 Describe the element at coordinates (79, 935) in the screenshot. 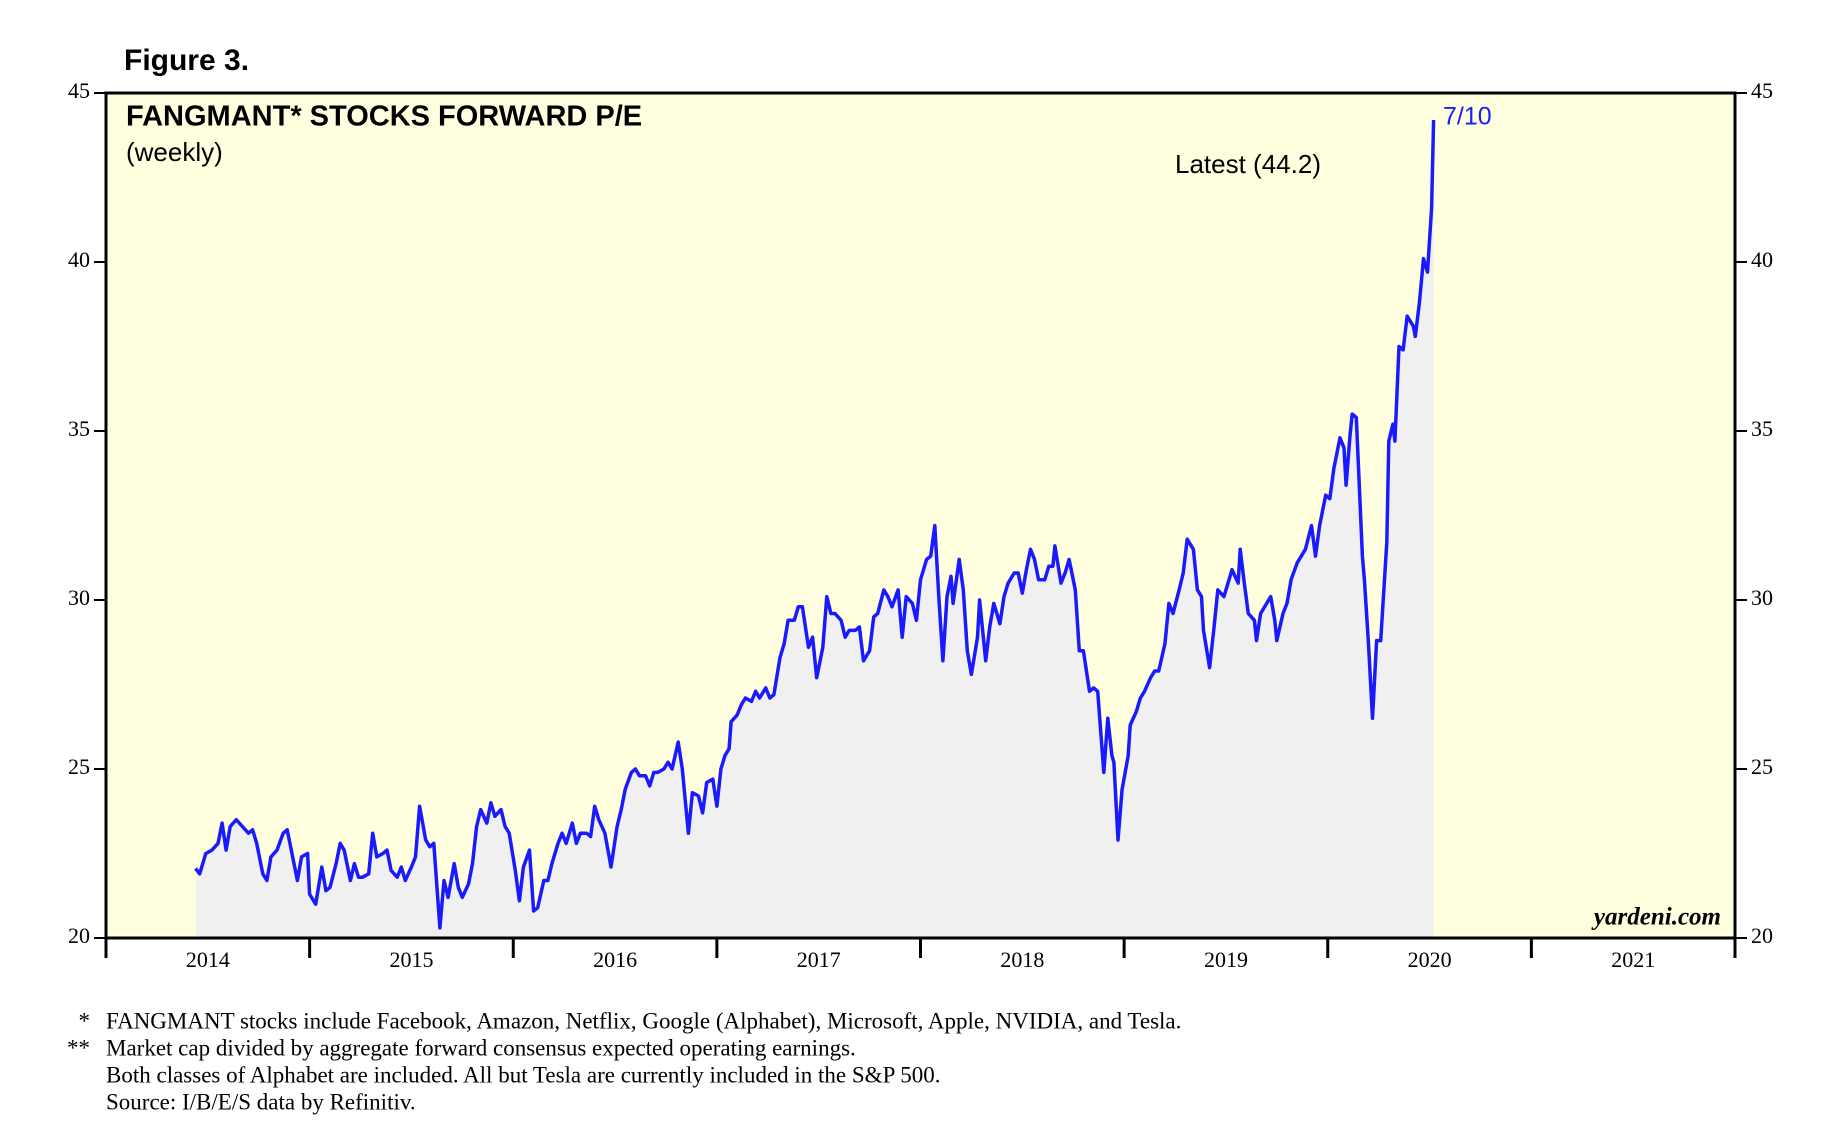

I see `y-tick-label: 20` at that location.